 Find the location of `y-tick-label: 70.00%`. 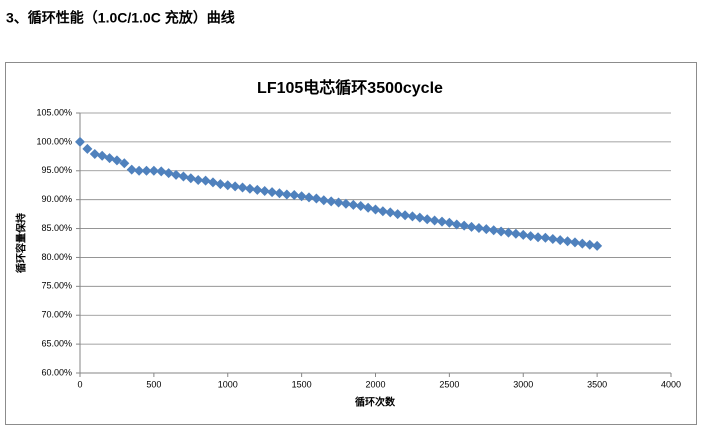

y-tick-label: 70.00% is located at coordinates (56, 315).